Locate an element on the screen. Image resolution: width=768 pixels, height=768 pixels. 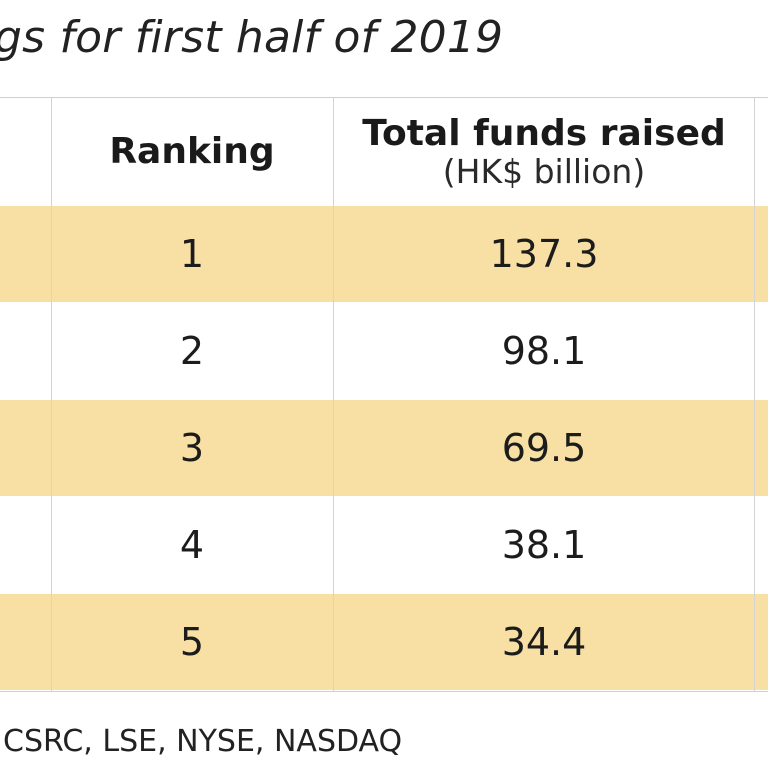
table-row: 3 69.5 is located at coordinates (384, 448).